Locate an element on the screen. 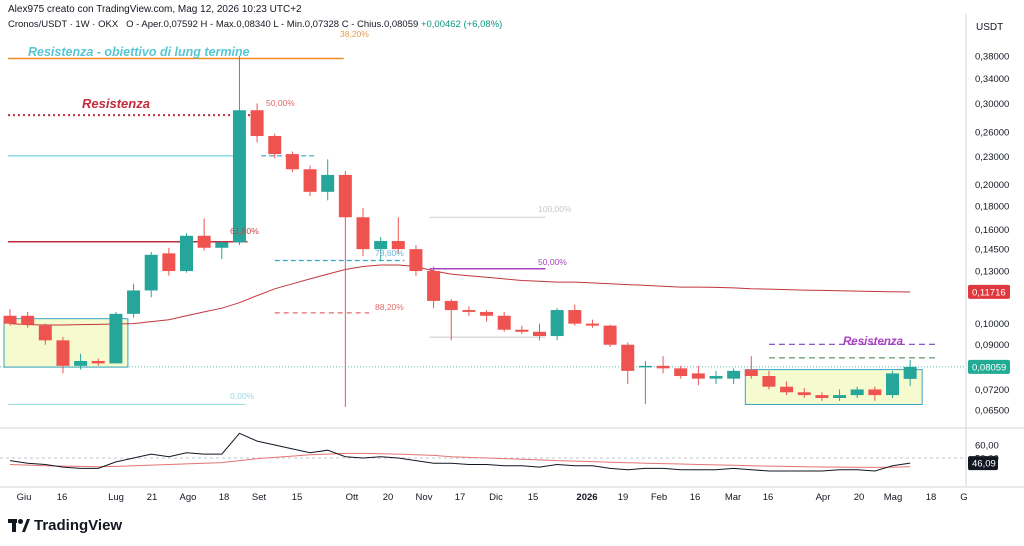 The image size is (1024, 546). time-tick-label: Ago is located at coordinates (188, 497).